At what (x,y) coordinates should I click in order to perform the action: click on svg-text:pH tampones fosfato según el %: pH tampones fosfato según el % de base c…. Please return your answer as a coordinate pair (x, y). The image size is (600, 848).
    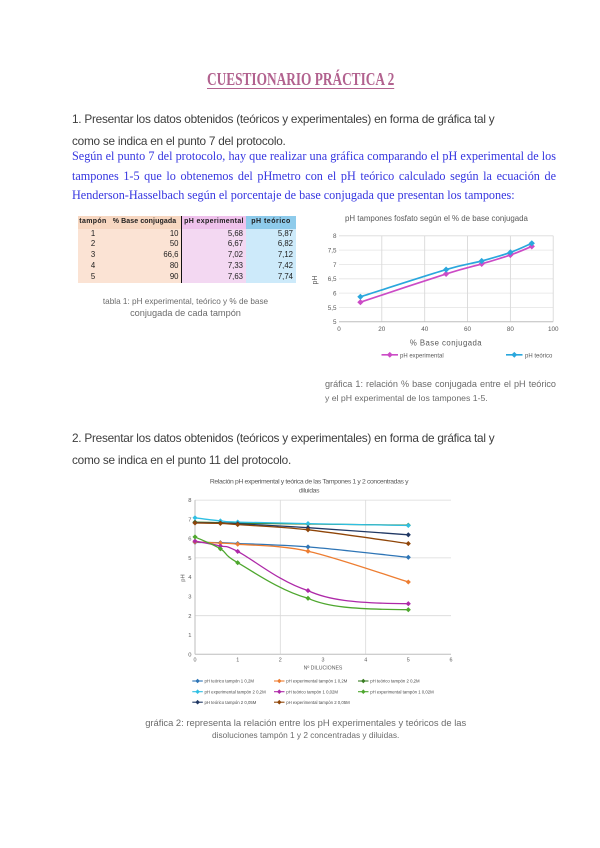
    Looking at the image, I should click on (437, 218).